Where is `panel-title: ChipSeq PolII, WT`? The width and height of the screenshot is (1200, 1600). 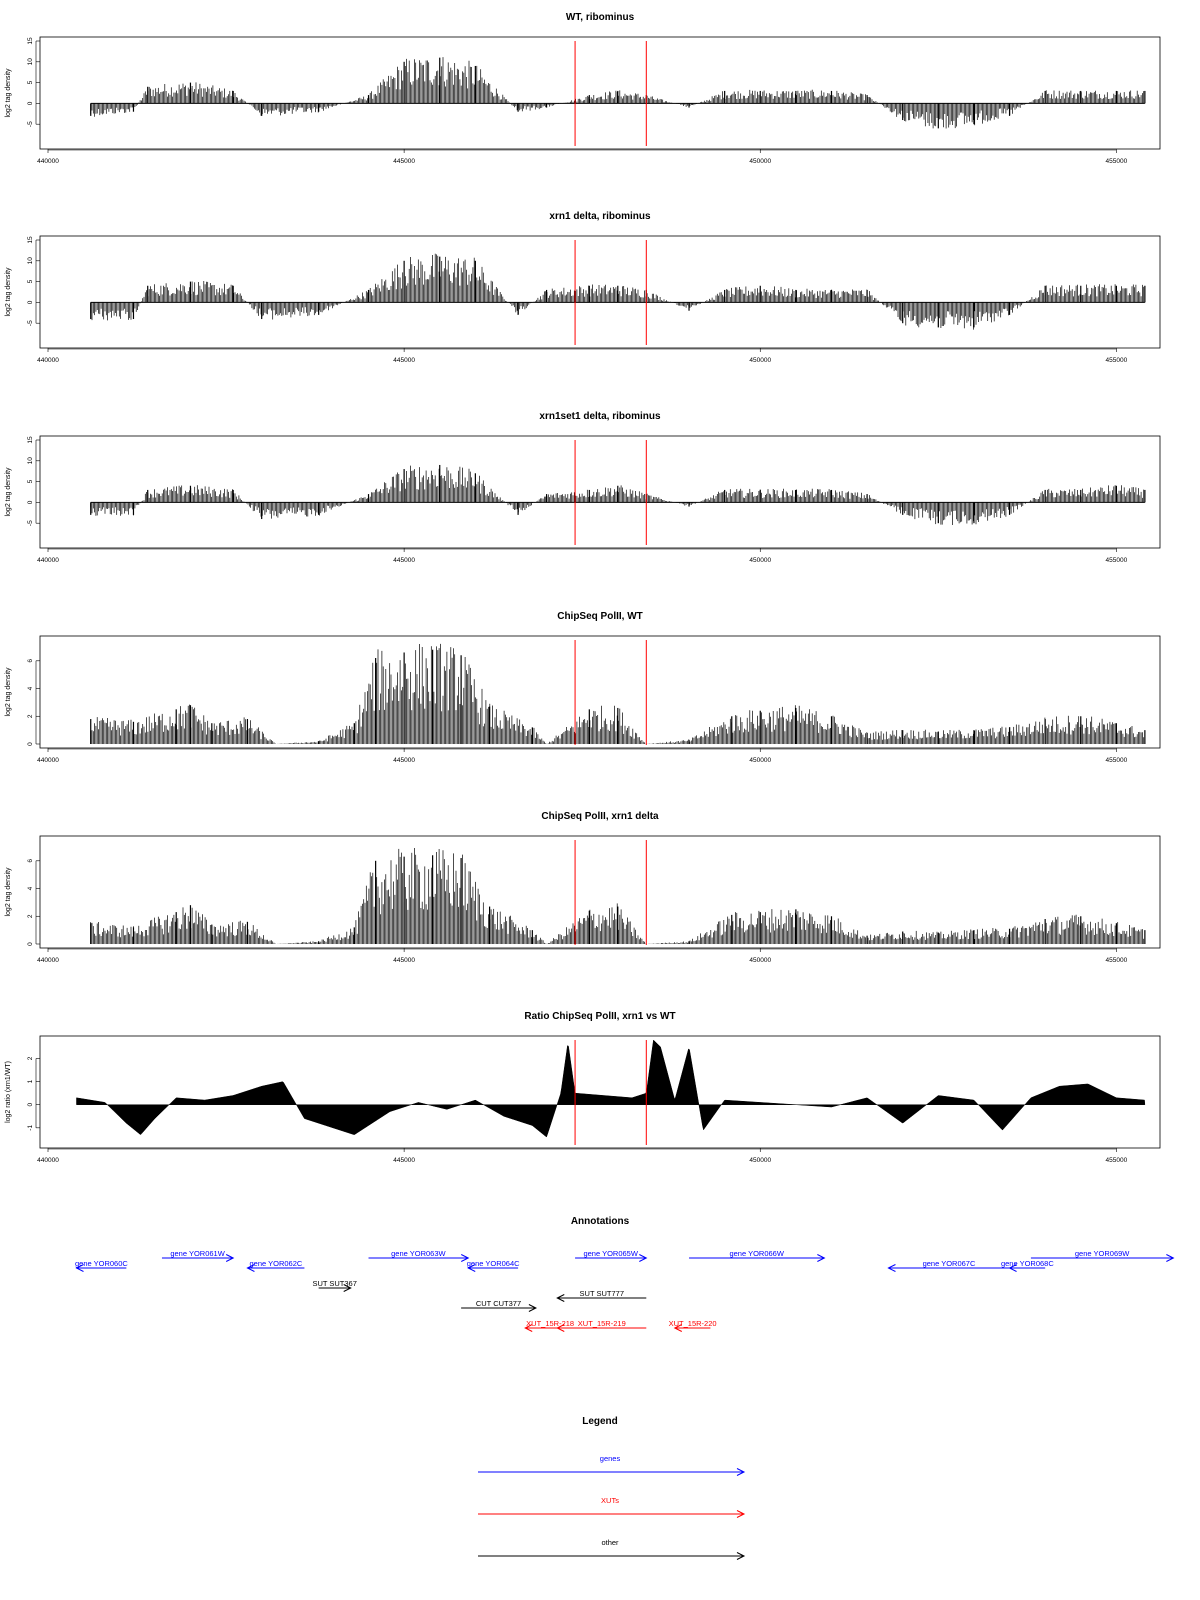 panel-title: ChipSeq PolII, WT is located at coordinates (600, 616).